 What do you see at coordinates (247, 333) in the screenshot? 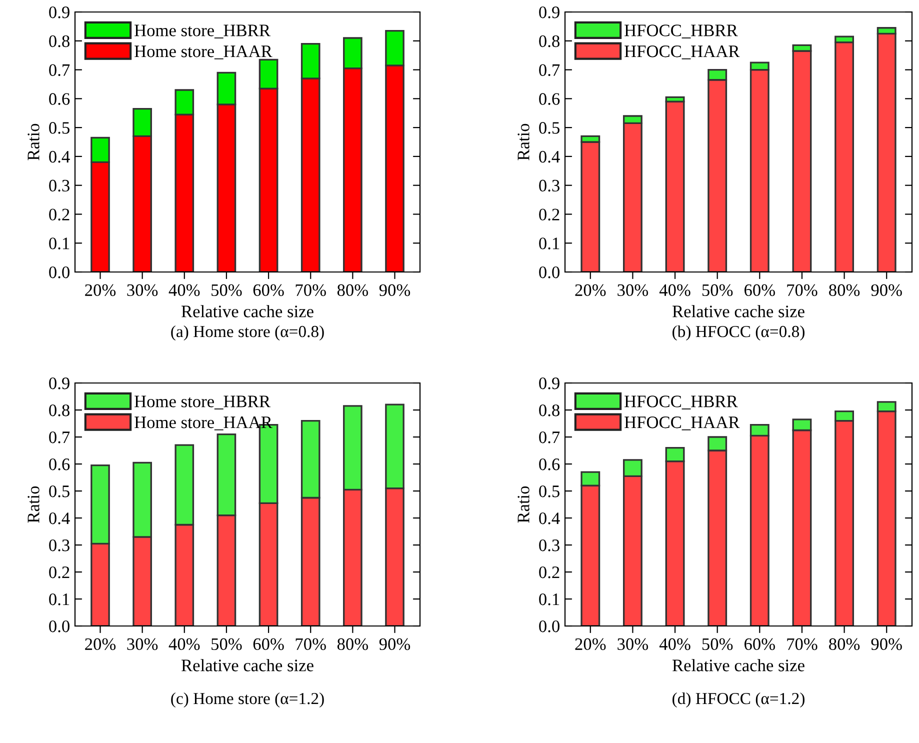
I see `text: (a) Home store (α=0.8)` at bounding box center [247, 333].